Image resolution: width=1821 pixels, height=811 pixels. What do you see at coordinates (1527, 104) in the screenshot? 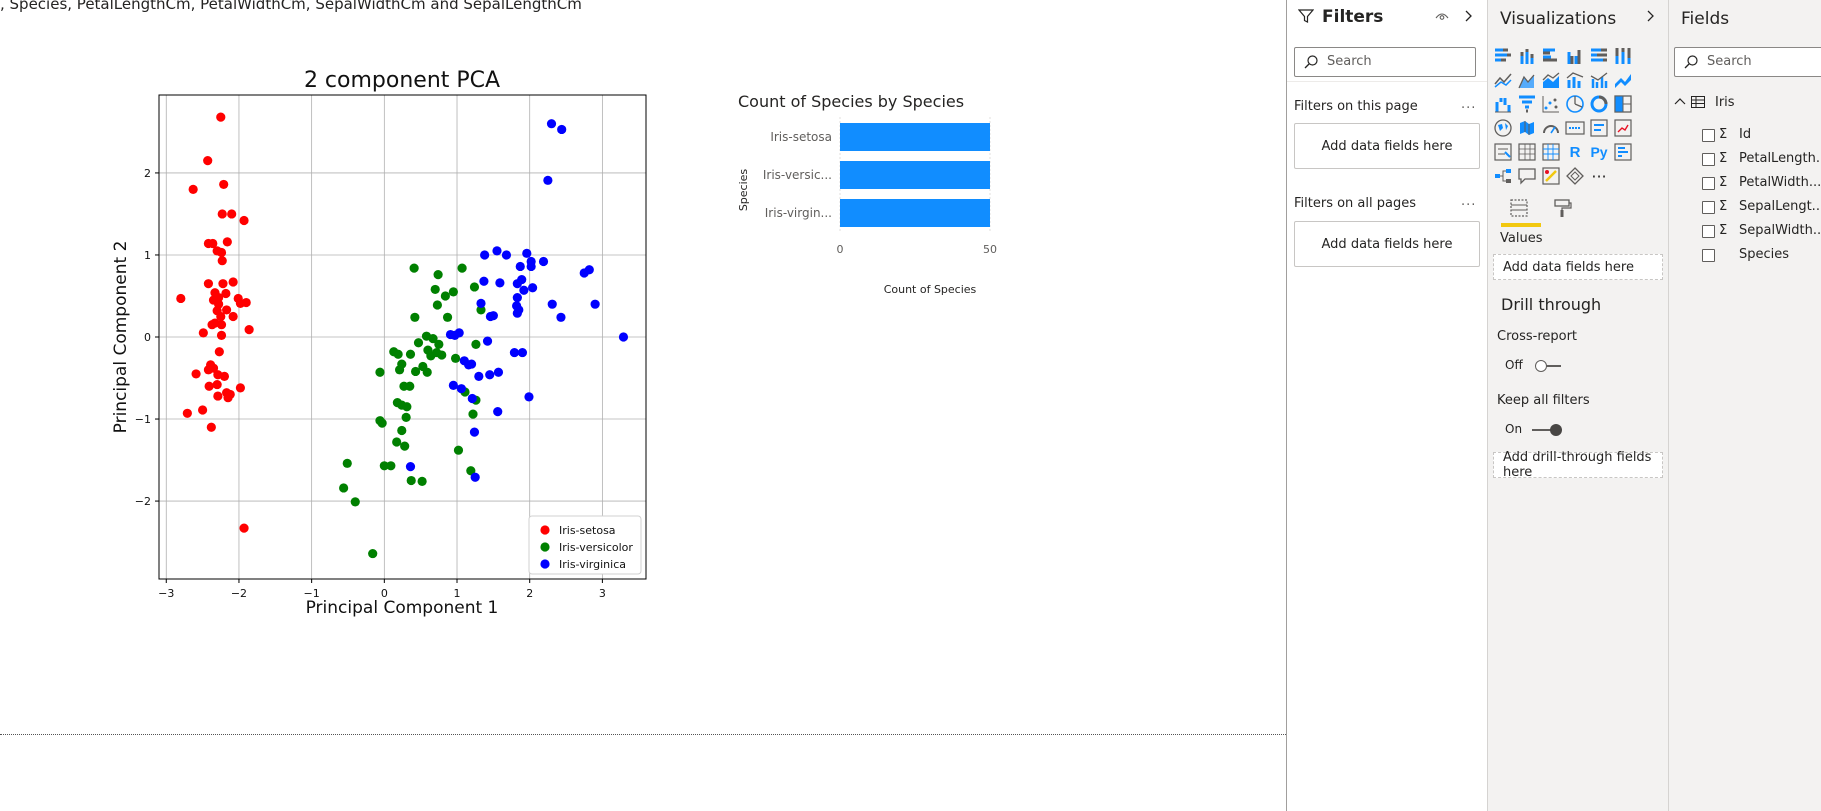
I see `funnel-chart-icon` at bounding box center [1527, 104].